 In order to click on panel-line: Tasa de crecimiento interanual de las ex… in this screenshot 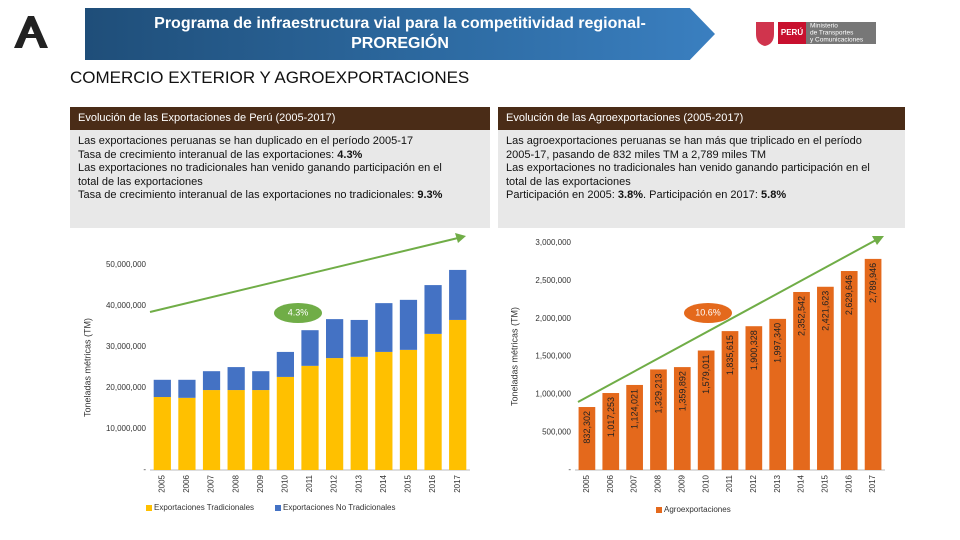, I will do `click(280, 196)`.